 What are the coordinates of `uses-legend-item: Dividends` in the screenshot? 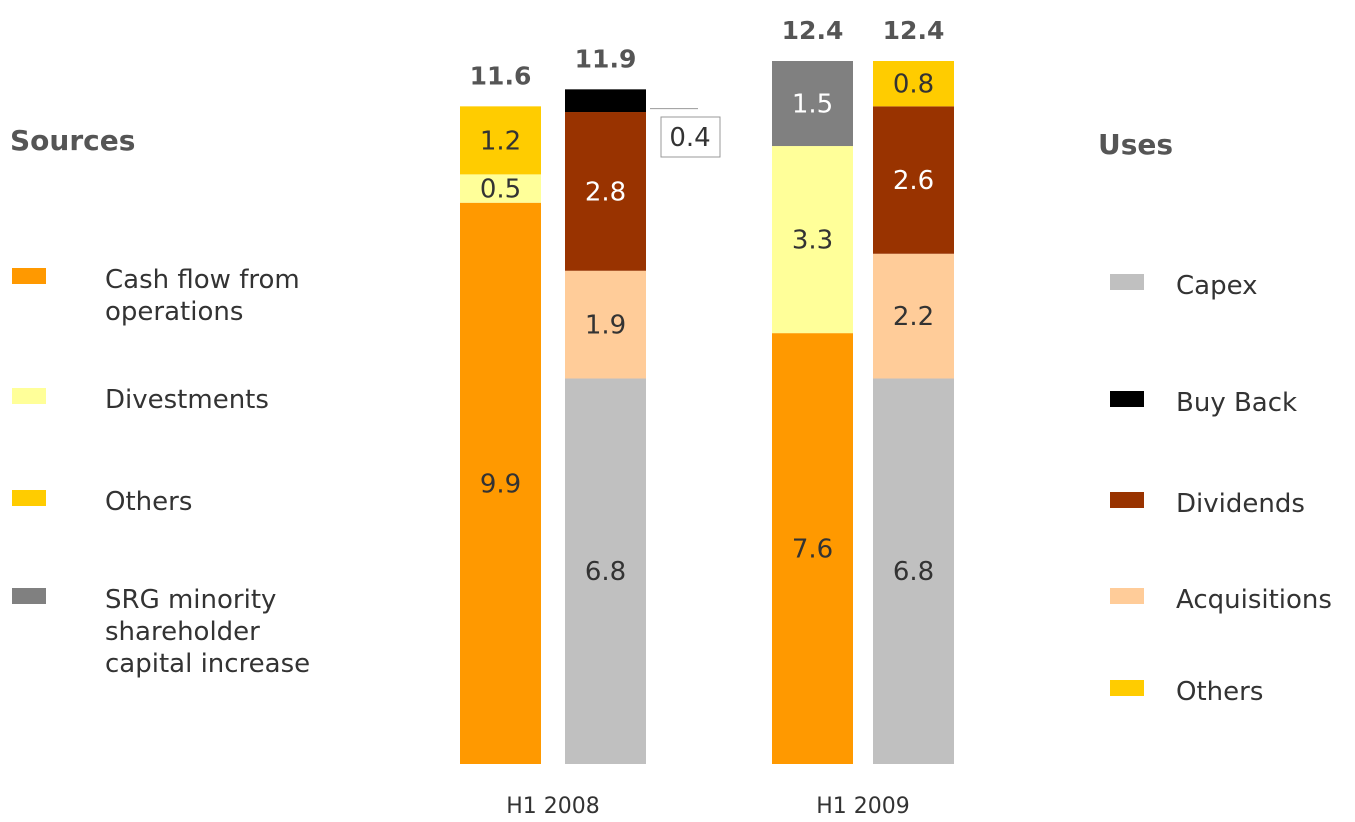 It's located at (1207, 504).